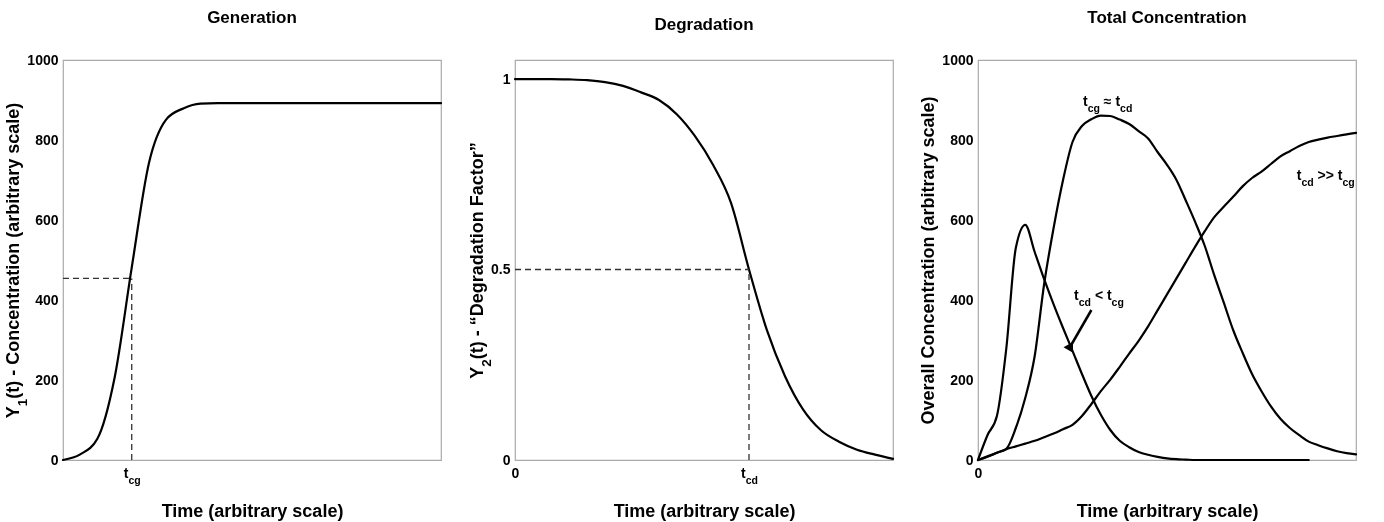 The image size is (1384, 522). Describe the element at coordinates (132, 475) in the screenshot. I see `x-tick-label: t$_{cg}$` at that location.